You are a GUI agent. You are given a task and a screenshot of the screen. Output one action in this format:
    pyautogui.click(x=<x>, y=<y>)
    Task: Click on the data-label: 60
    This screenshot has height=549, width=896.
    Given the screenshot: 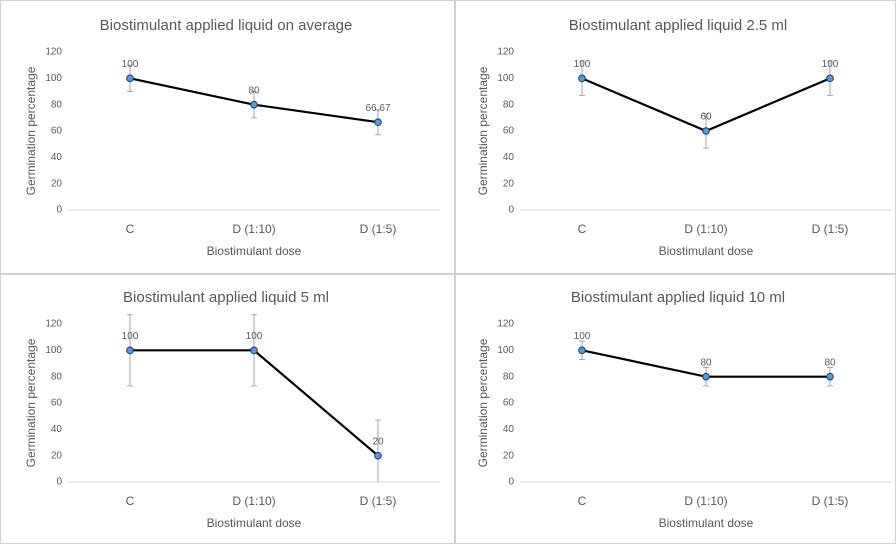 What is the action you would take?
    pyautogui.click(x=706, y=117)
    